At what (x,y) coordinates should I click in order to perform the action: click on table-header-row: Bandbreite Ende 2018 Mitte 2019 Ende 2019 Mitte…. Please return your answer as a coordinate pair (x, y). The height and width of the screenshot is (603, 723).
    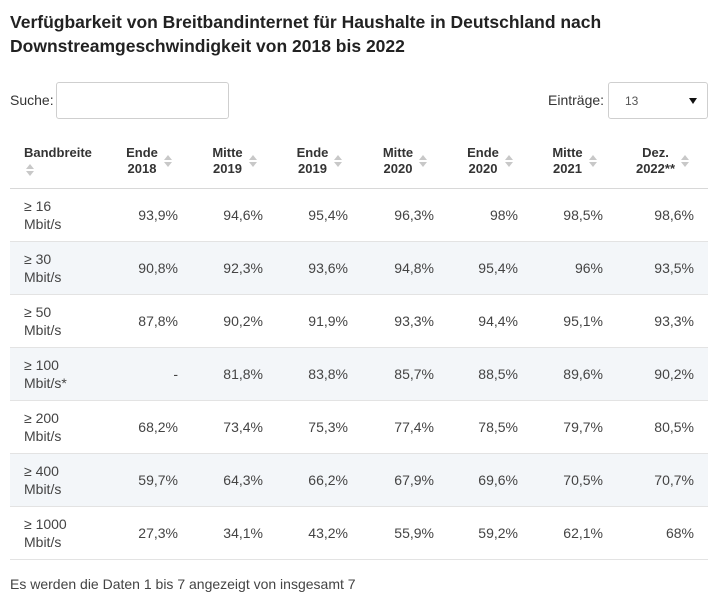
    Looking at the image, I should click on (359, 162).